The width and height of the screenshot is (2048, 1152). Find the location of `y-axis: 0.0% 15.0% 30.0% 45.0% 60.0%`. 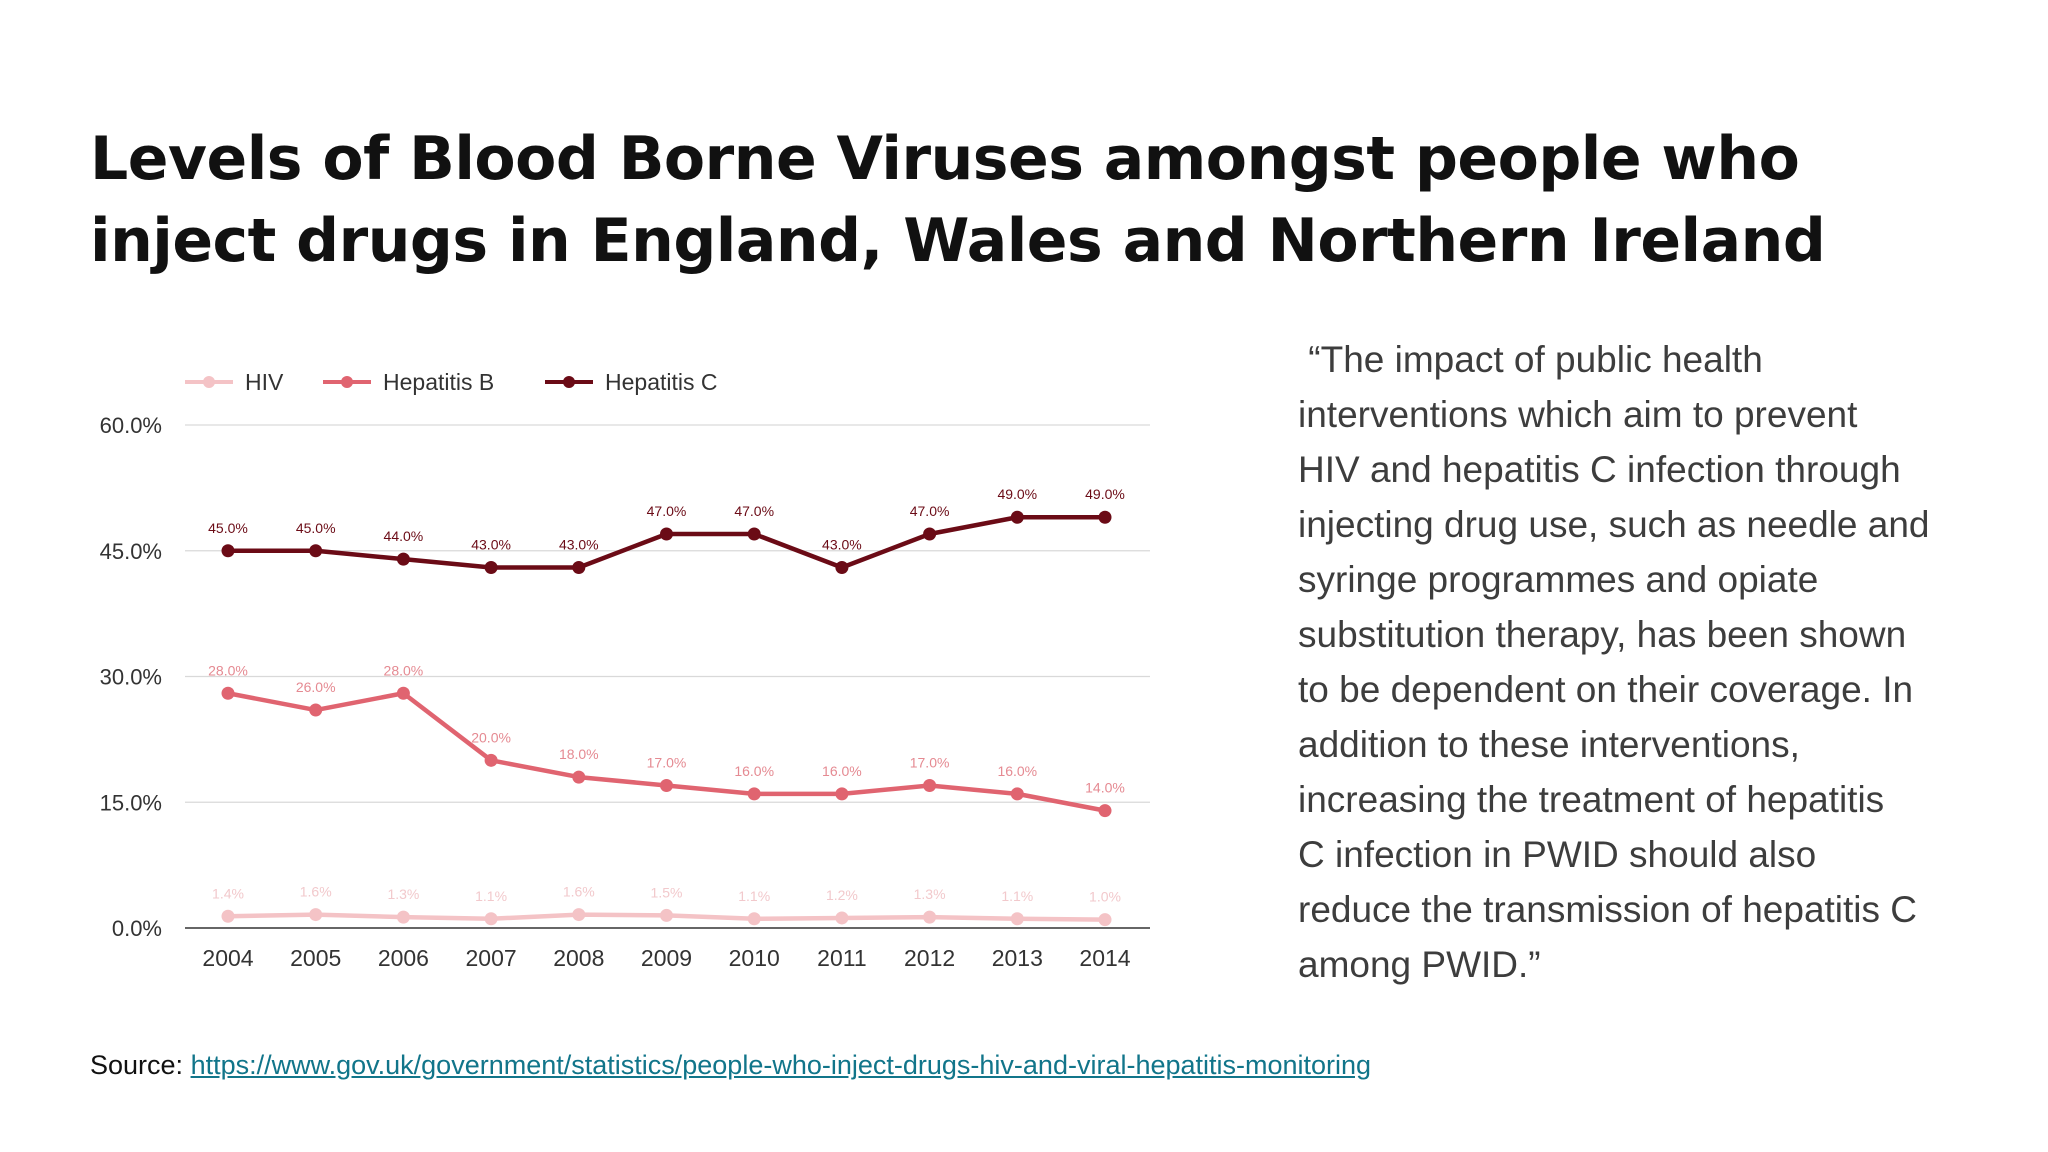

y-axis: 0.0% 15.0% 30.0% 45.0% 60.0% is located at coordinates (131, 677).